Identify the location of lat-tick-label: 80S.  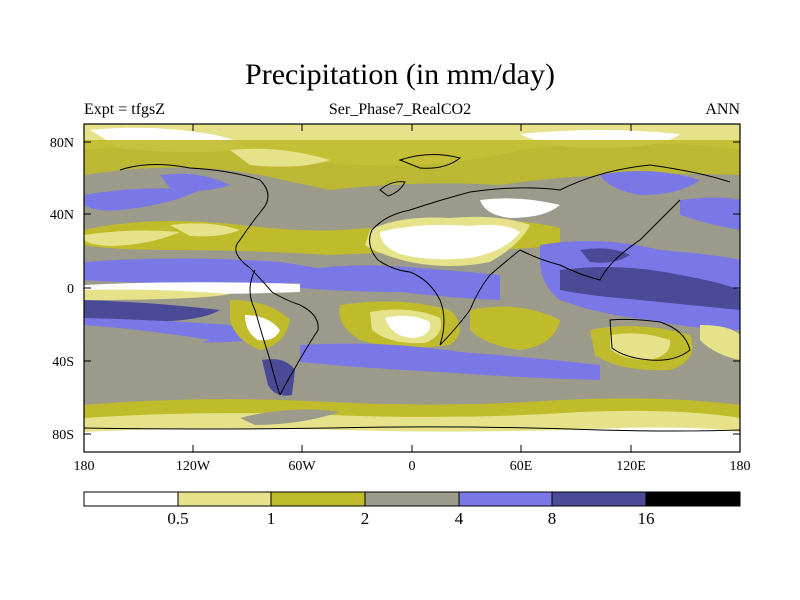
(63, 435).